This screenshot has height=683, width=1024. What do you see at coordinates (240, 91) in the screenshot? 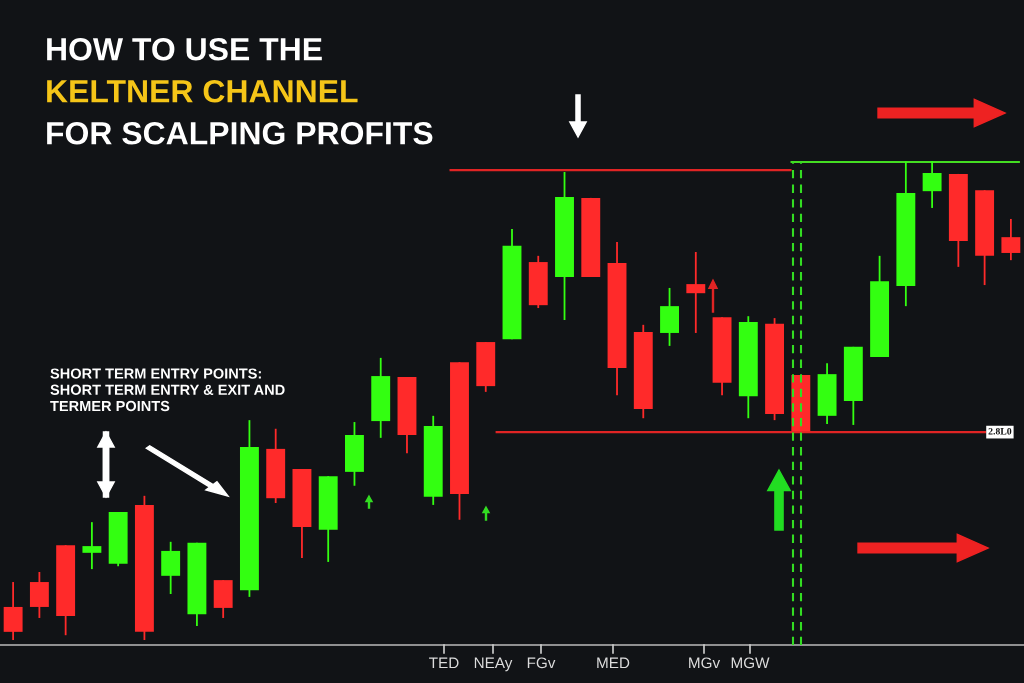
I see `chart-title: HOW TO USE THE KELTNER CHANNEL FOR SCALPING PROFITS` at bounding box center [240, 91].